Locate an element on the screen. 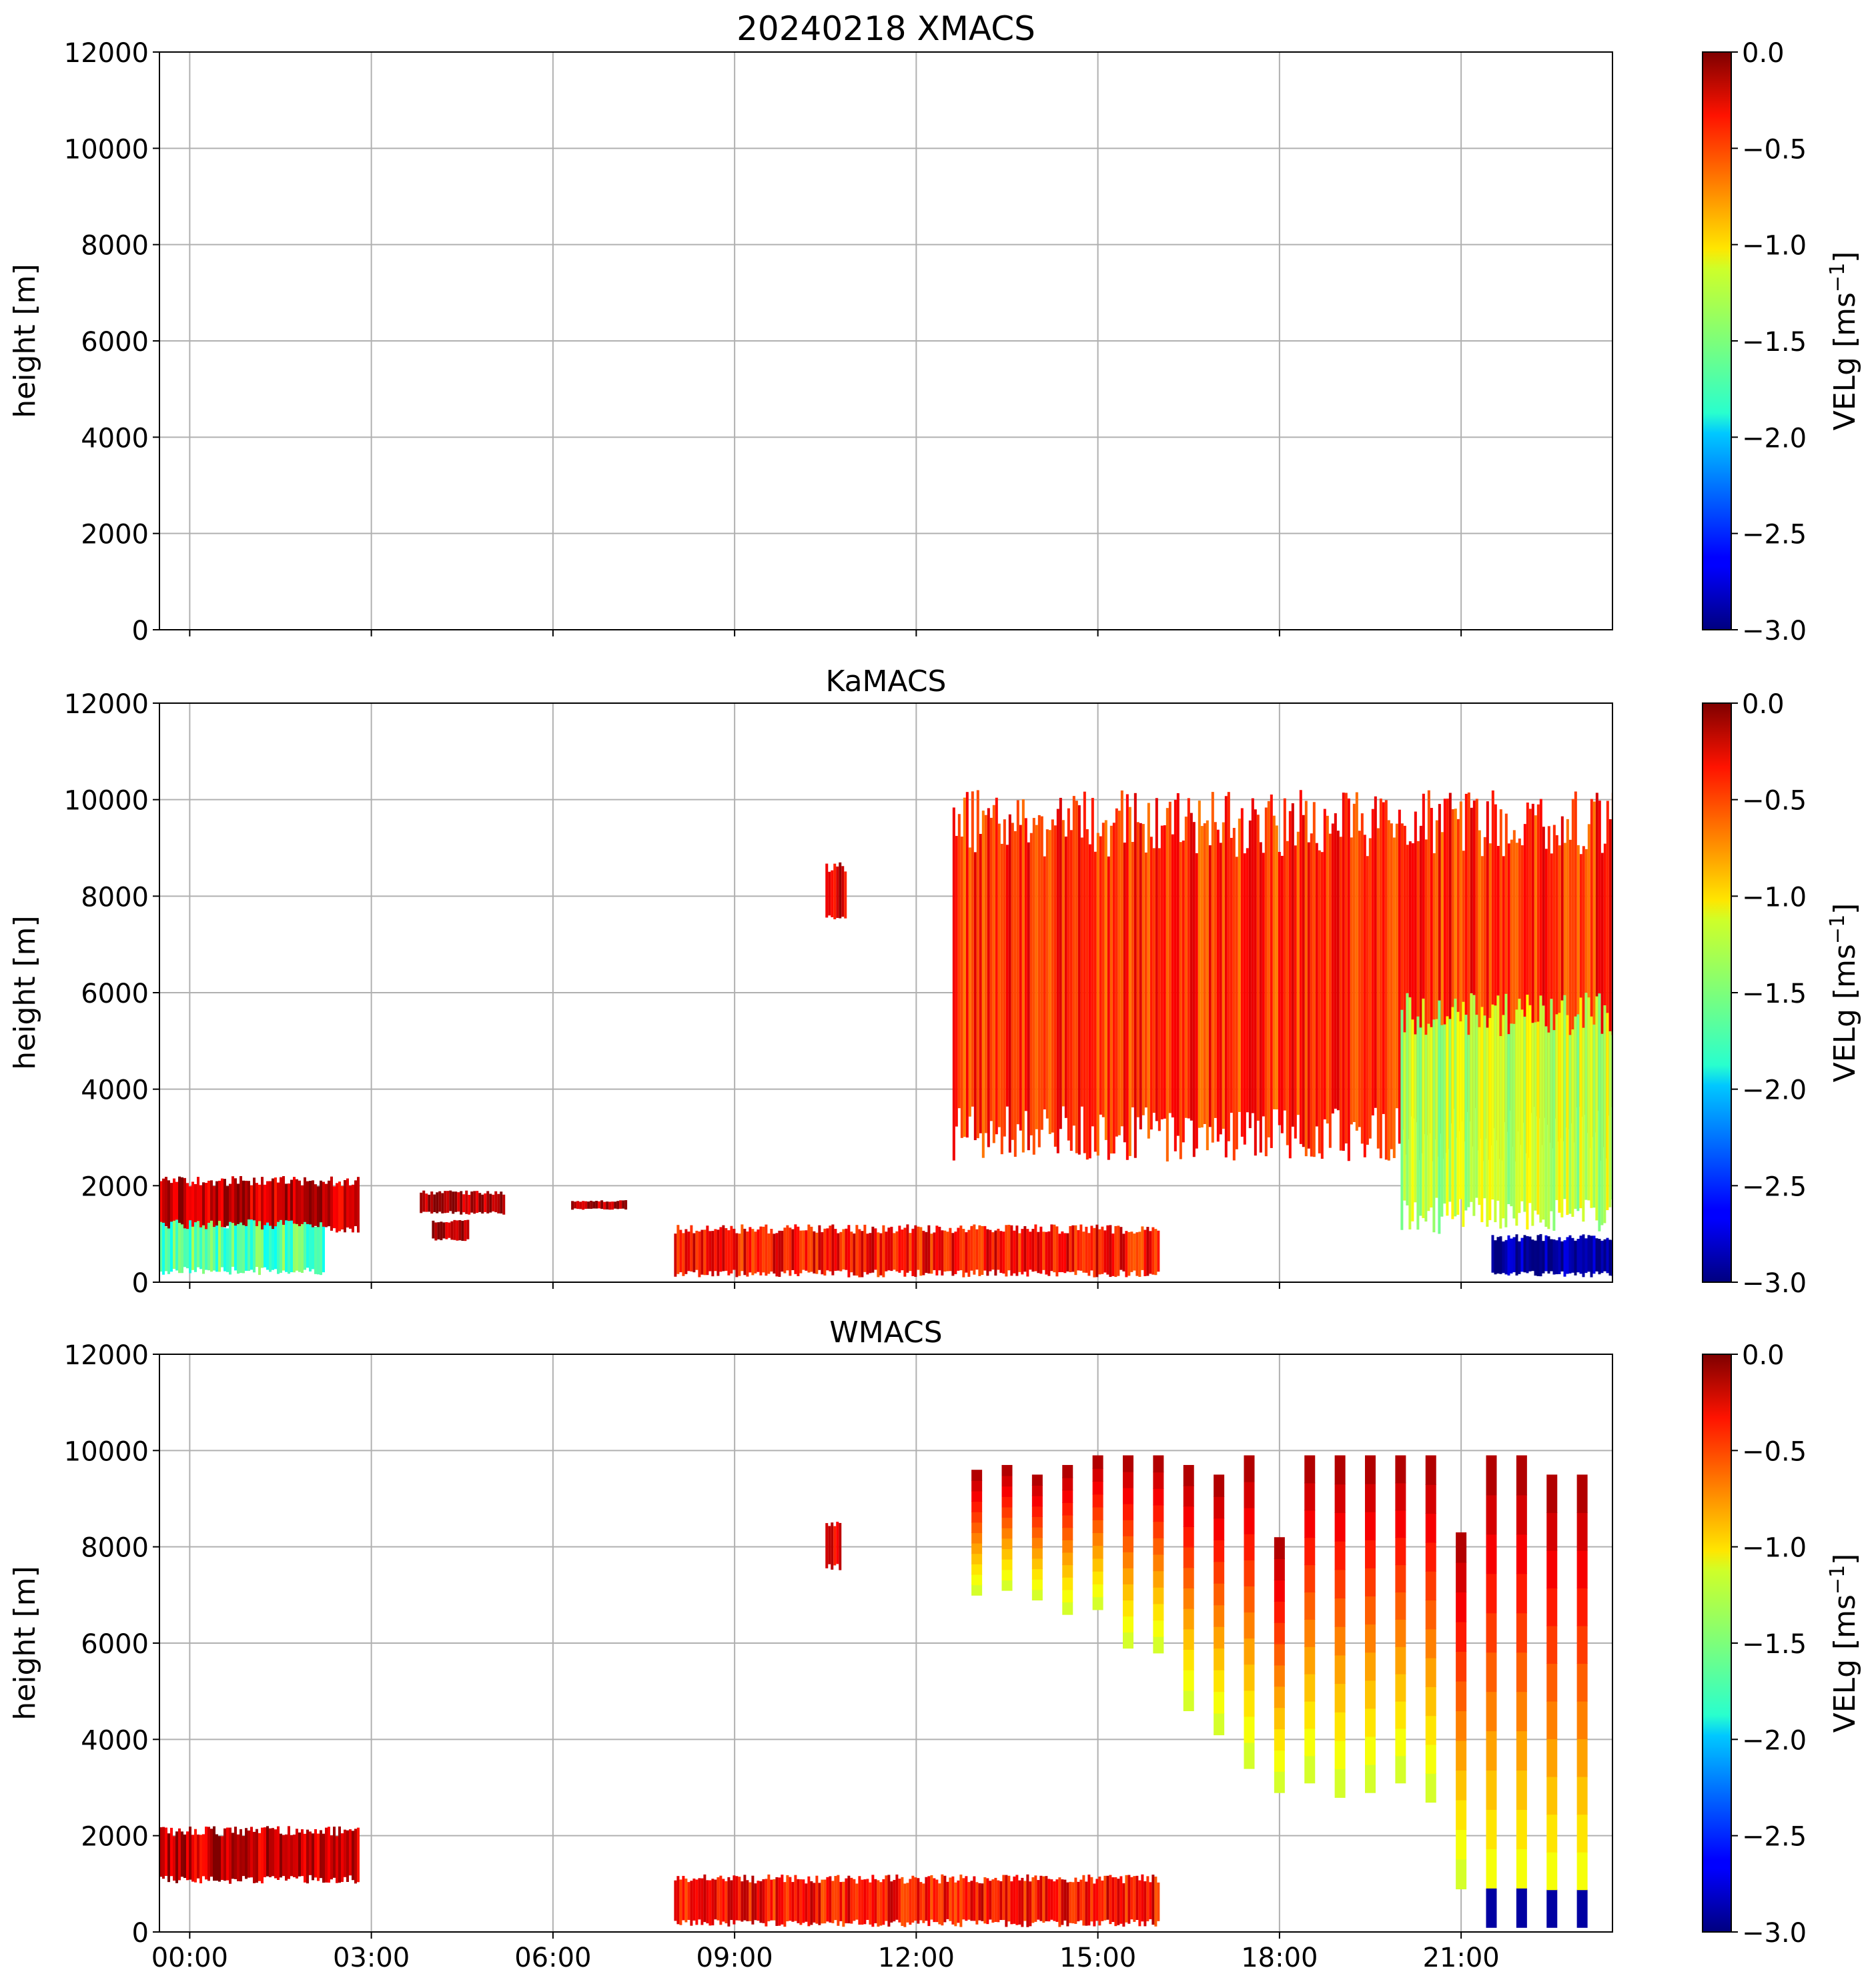  y-tick-label: 4000 is located at coordinates (115, 438).